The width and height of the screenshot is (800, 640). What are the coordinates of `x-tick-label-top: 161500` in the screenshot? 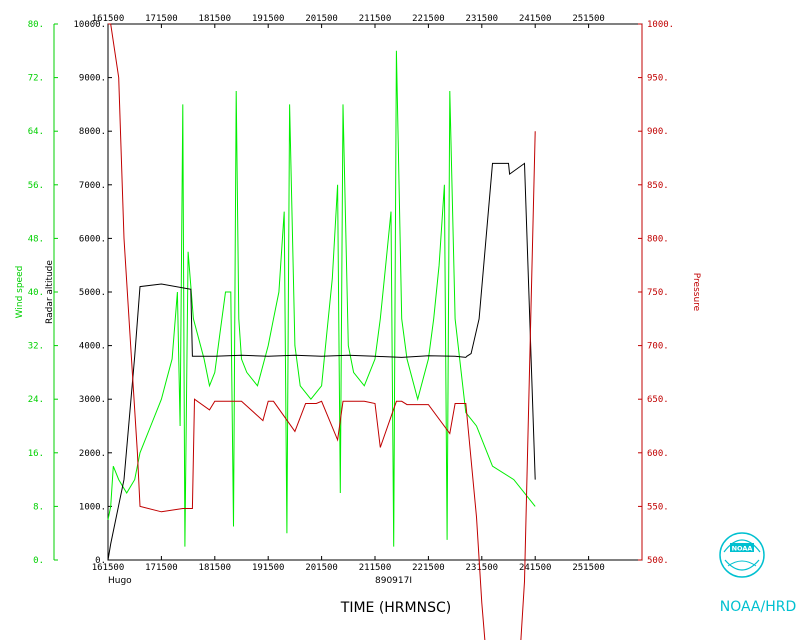 It's located at (108, 19).